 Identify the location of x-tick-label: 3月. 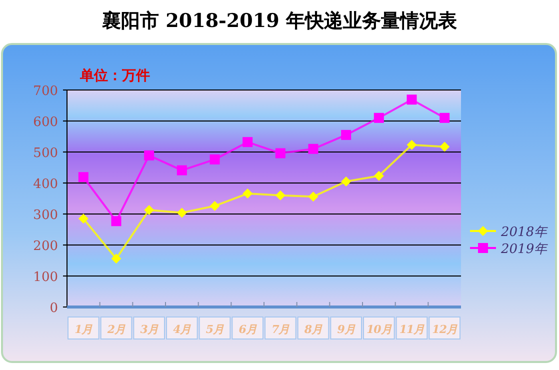
(149, 329).